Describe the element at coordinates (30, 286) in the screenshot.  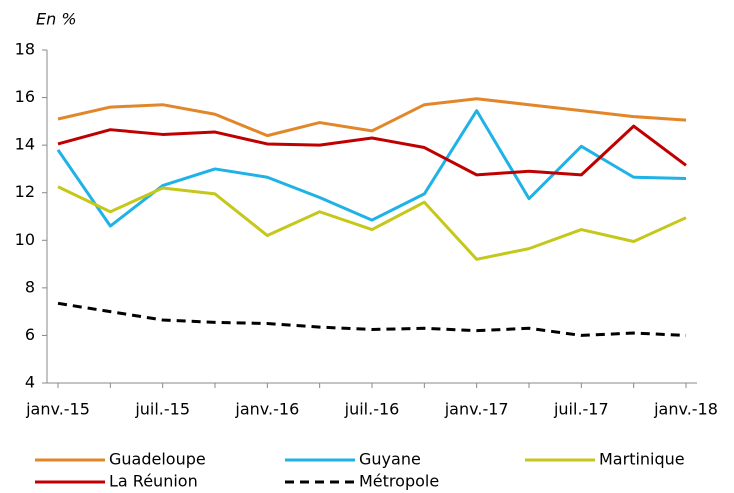
I see `y-tick-label: 8` at that location.